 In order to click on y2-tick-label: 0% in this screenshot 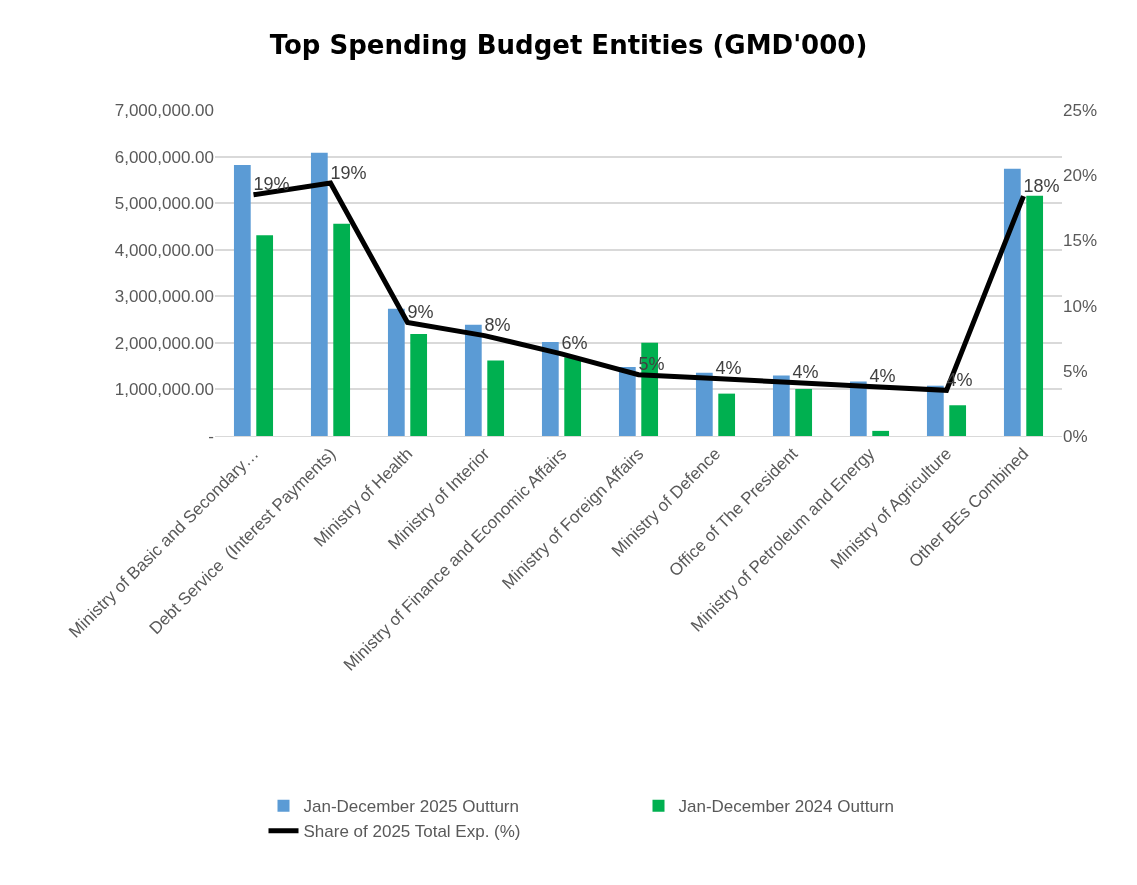, I will do `click(1075, 436)`.